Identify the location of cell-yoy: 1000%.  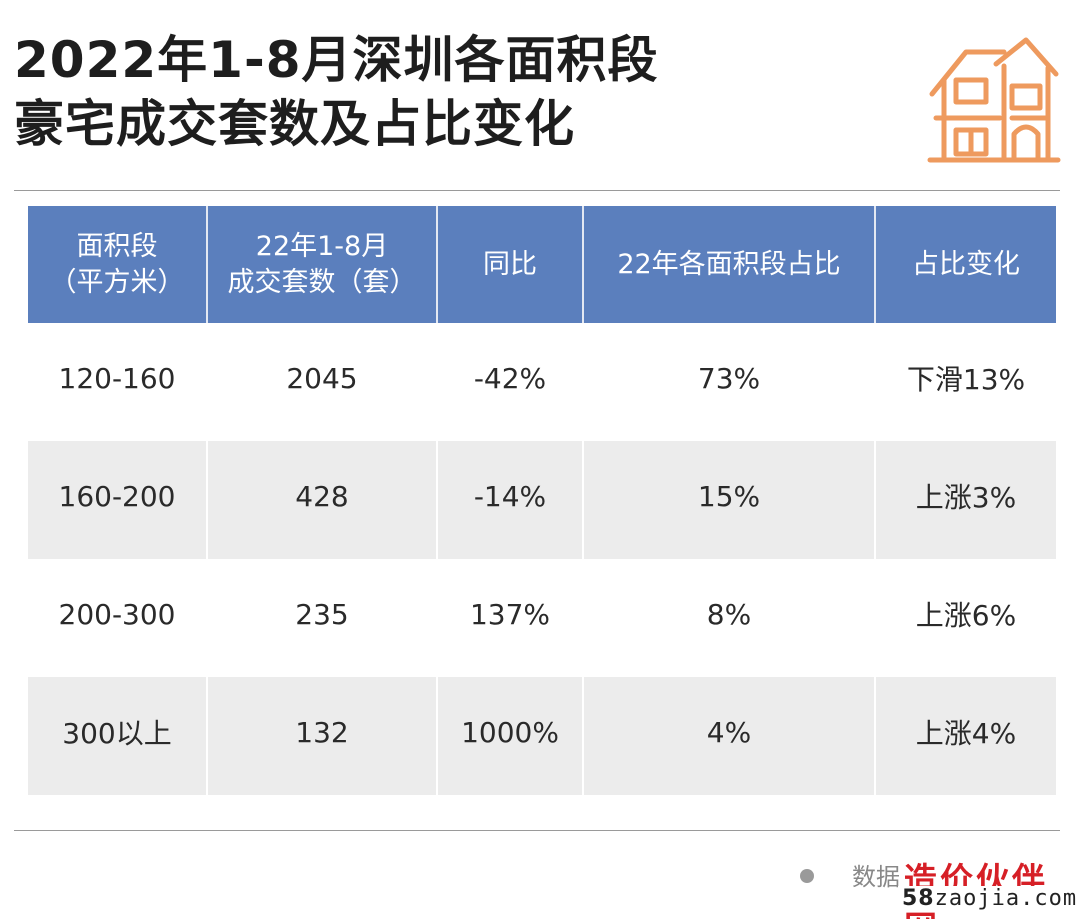
(511, 736).